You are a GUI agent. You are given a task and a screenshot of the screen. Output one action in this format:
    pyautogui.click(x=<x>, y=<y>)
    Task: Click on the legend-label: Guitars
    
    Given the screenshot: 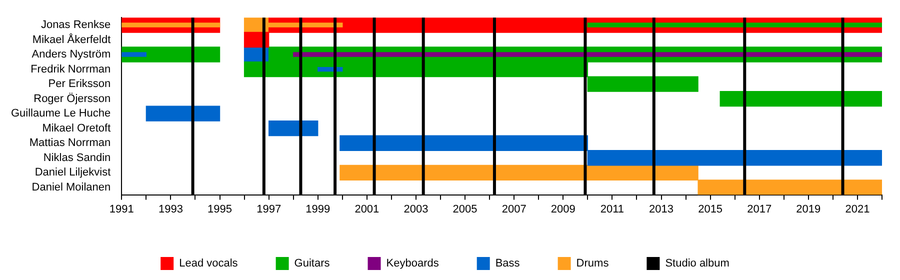 What is the action you would take?
    pyautogui.click(x=312, y=264)
    